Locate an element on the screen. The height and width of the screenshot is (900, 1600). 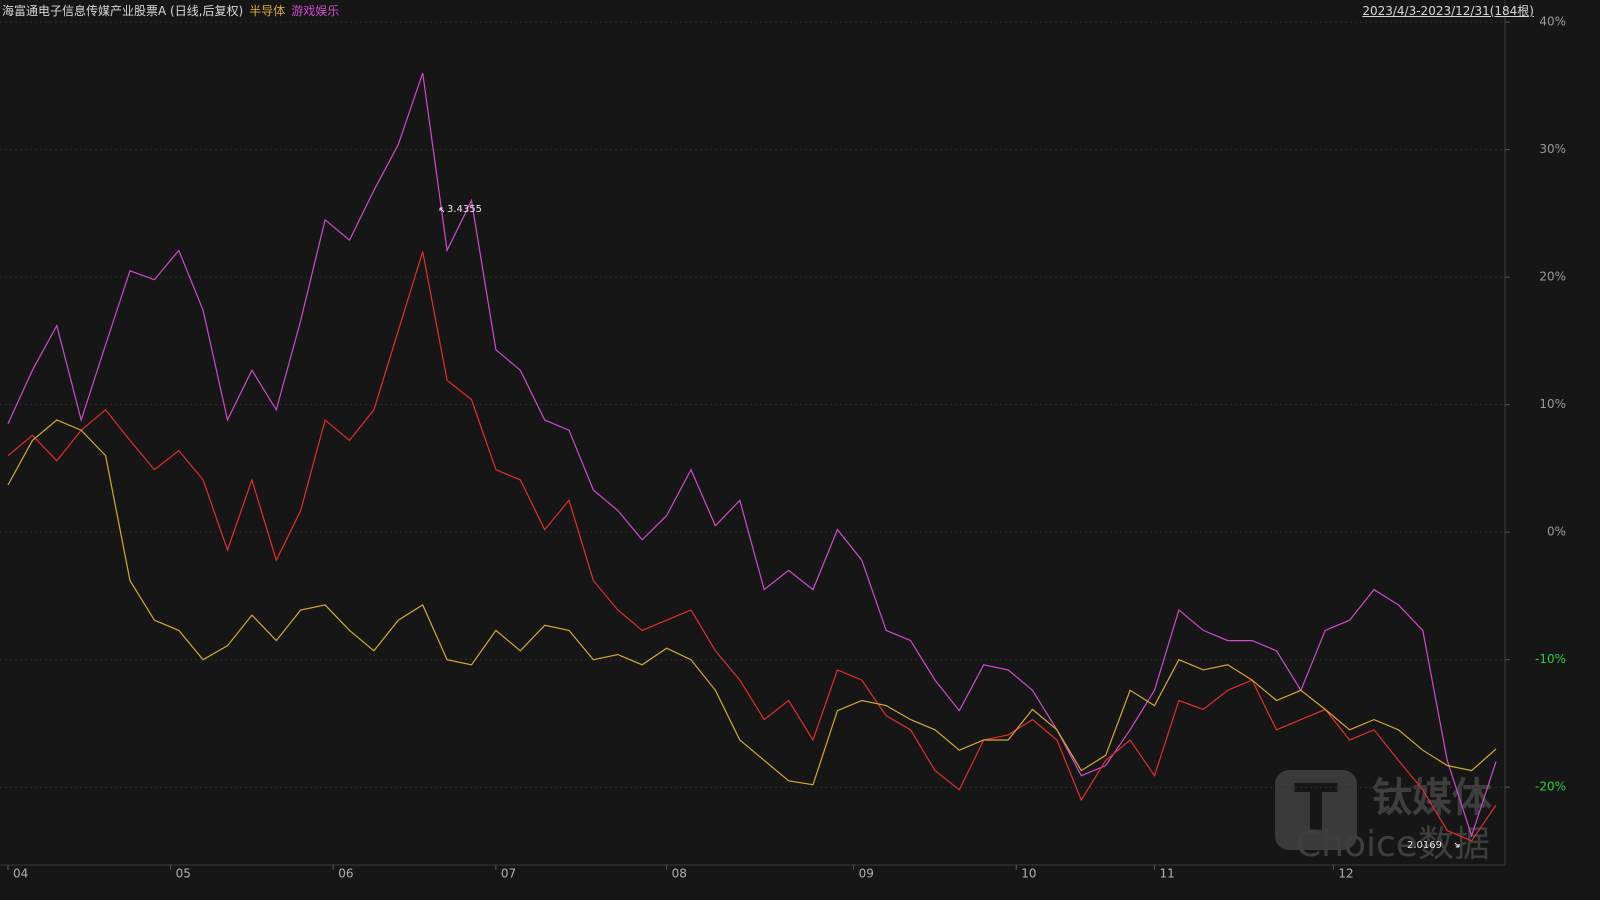
y-tick-label: -10% is located at coordinates (1550, 659).